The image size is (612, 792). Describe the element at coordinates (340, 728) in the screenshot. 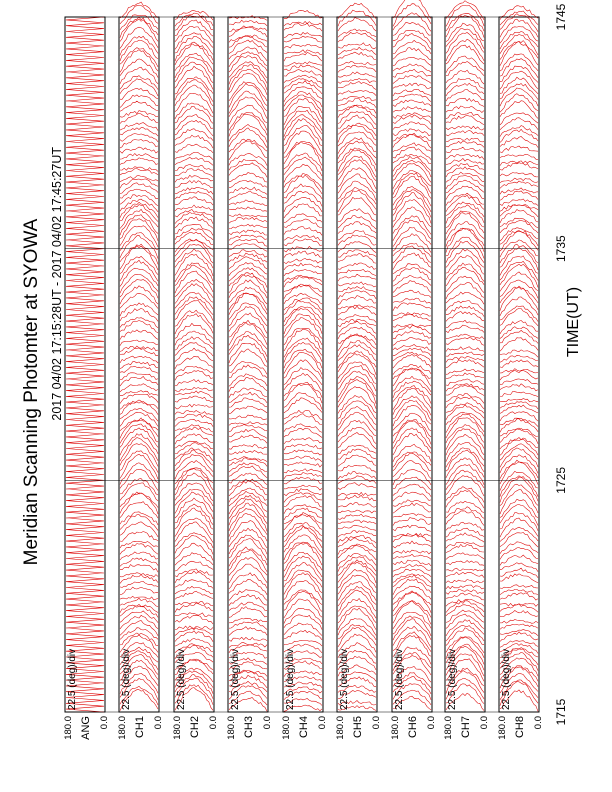

I see `y-tick-top: 180.0` at that location.